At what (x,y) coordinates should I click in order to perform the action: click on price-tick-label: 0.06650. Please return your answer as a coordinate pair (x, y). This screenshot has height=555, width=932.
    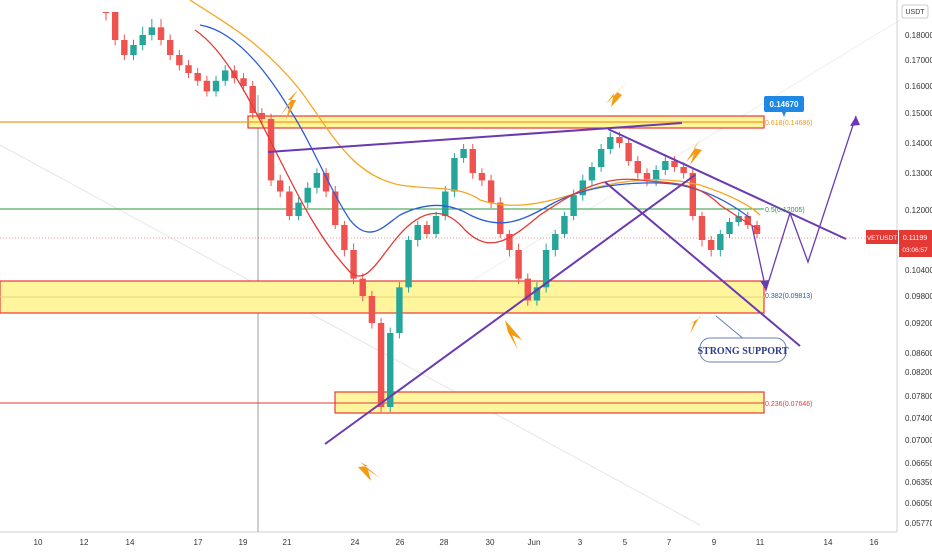
    Looking at the image, I should click on (918, 463).